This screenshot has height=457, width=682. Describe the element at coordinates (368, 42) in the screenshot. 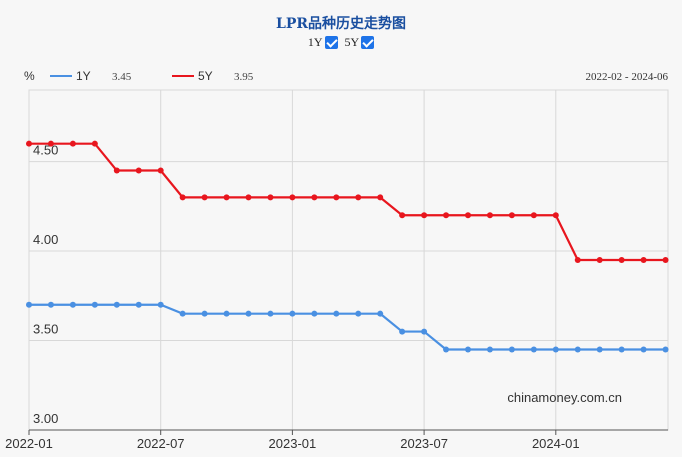

I see `checkbox-5y-icon` at that location.